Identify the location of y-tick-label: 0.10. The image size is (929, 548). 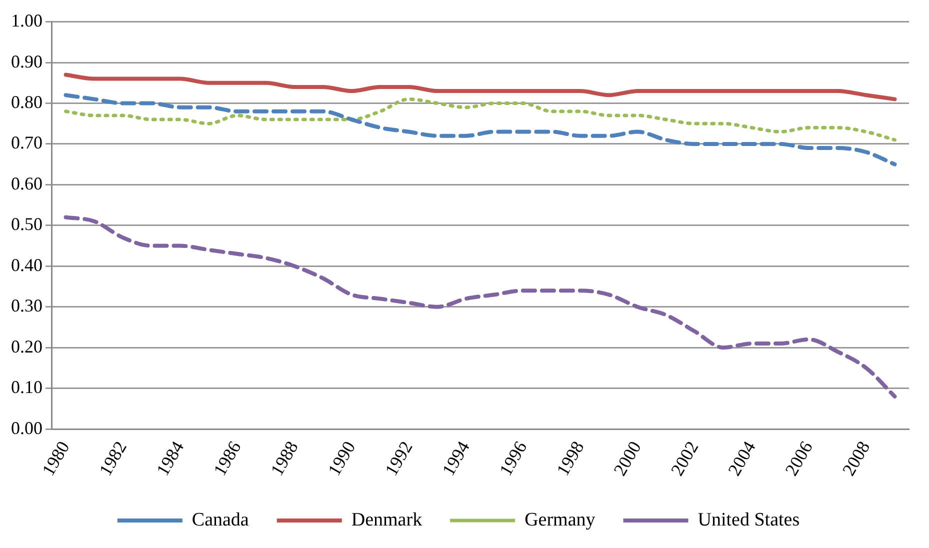
(26, 387).